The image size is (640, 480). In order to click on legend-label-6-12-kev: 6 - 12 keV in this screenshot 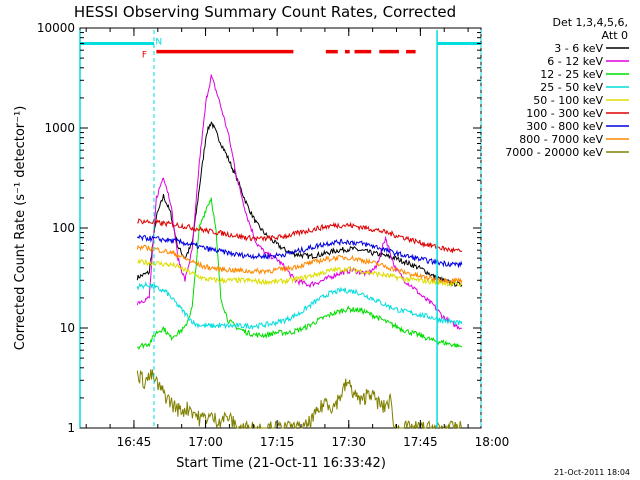, I will do `click(575, 61)`.